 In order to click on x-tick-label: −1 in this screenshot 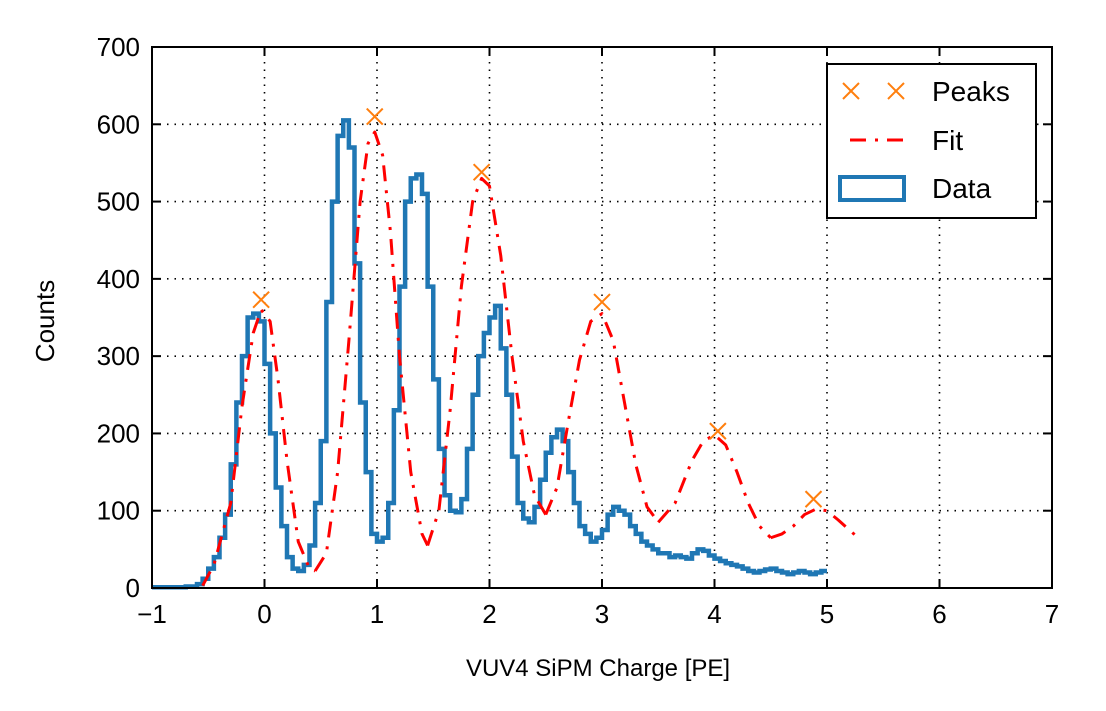, I will do `click(152, 614)`.